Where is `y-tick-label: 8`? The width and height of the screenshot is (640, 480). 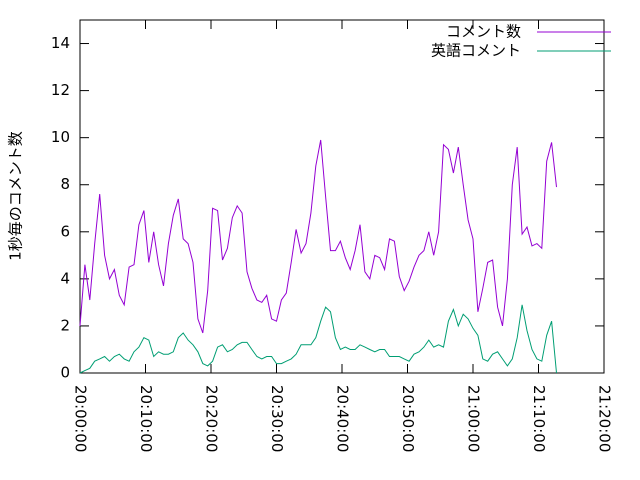 y-tick-label: 8 is located at coordinates (65, 184).